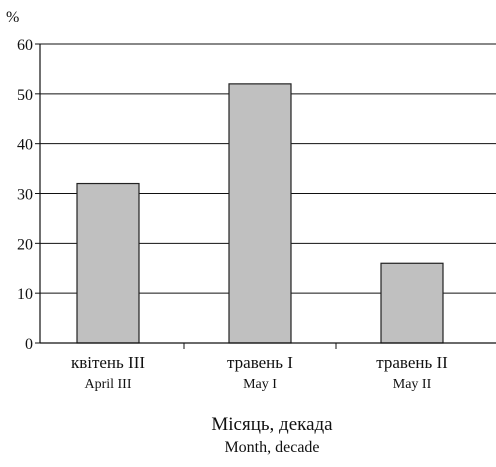  I want to click on x-tick-label: травень I, so click(260, 362).